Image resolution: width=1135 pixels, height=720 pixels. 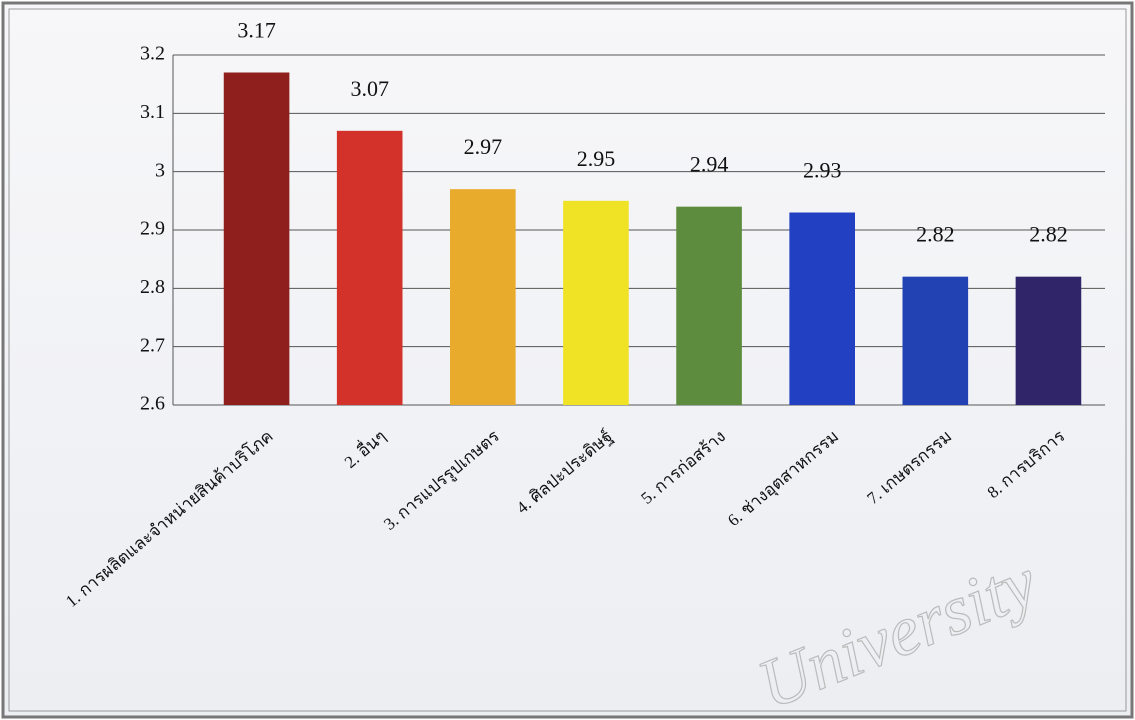 What do you see at coordinates (596, 158) in the screenshot?
I see `value-label: 2.95` at bounding box center [596, 158].